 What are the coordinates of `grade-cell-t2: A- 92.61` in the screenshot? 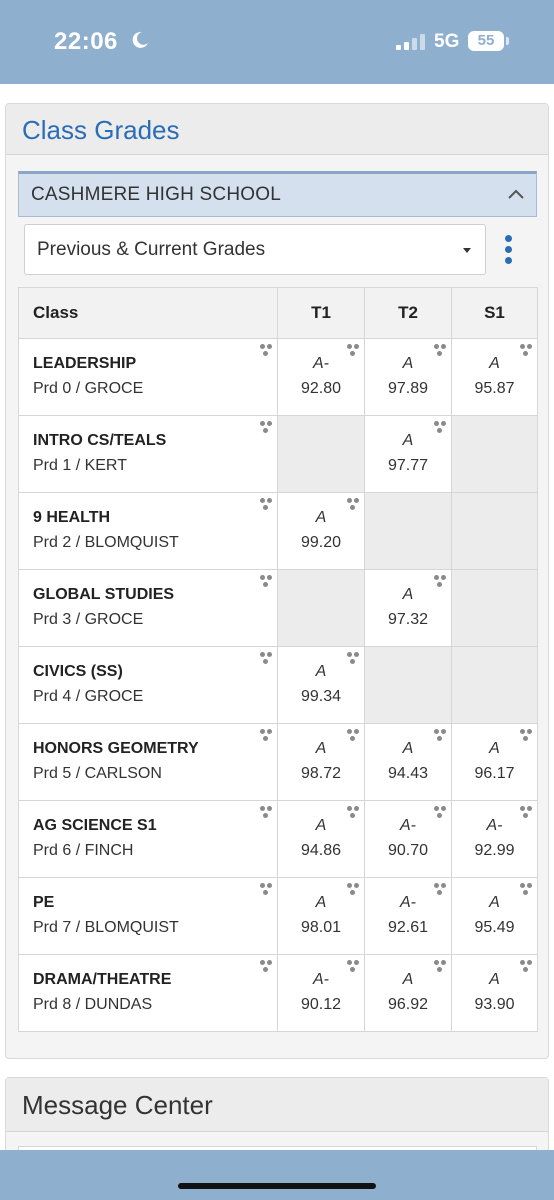 It's located at (408, 916).